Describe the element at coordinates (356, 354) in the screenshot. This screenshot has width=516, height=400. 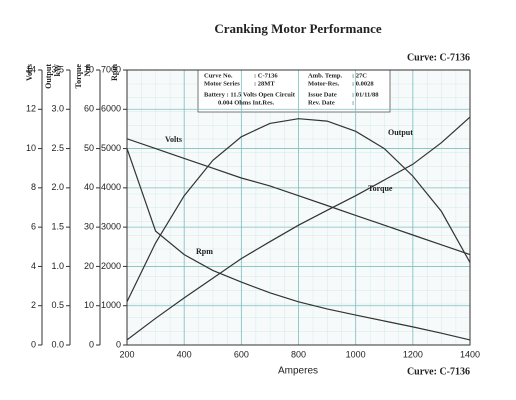
I see `x-tick-label: 1000` at that location.